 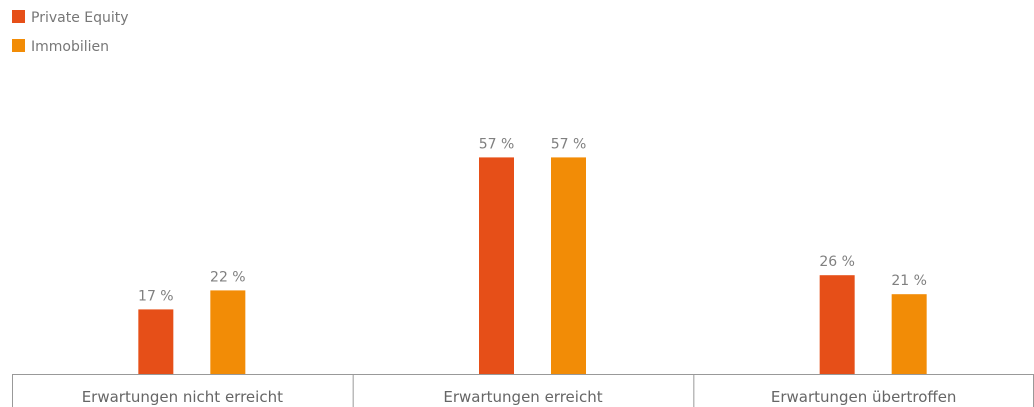 I want to click on category-label-0: Erwartungen nicht erreicht, so click(x=182, y=397).